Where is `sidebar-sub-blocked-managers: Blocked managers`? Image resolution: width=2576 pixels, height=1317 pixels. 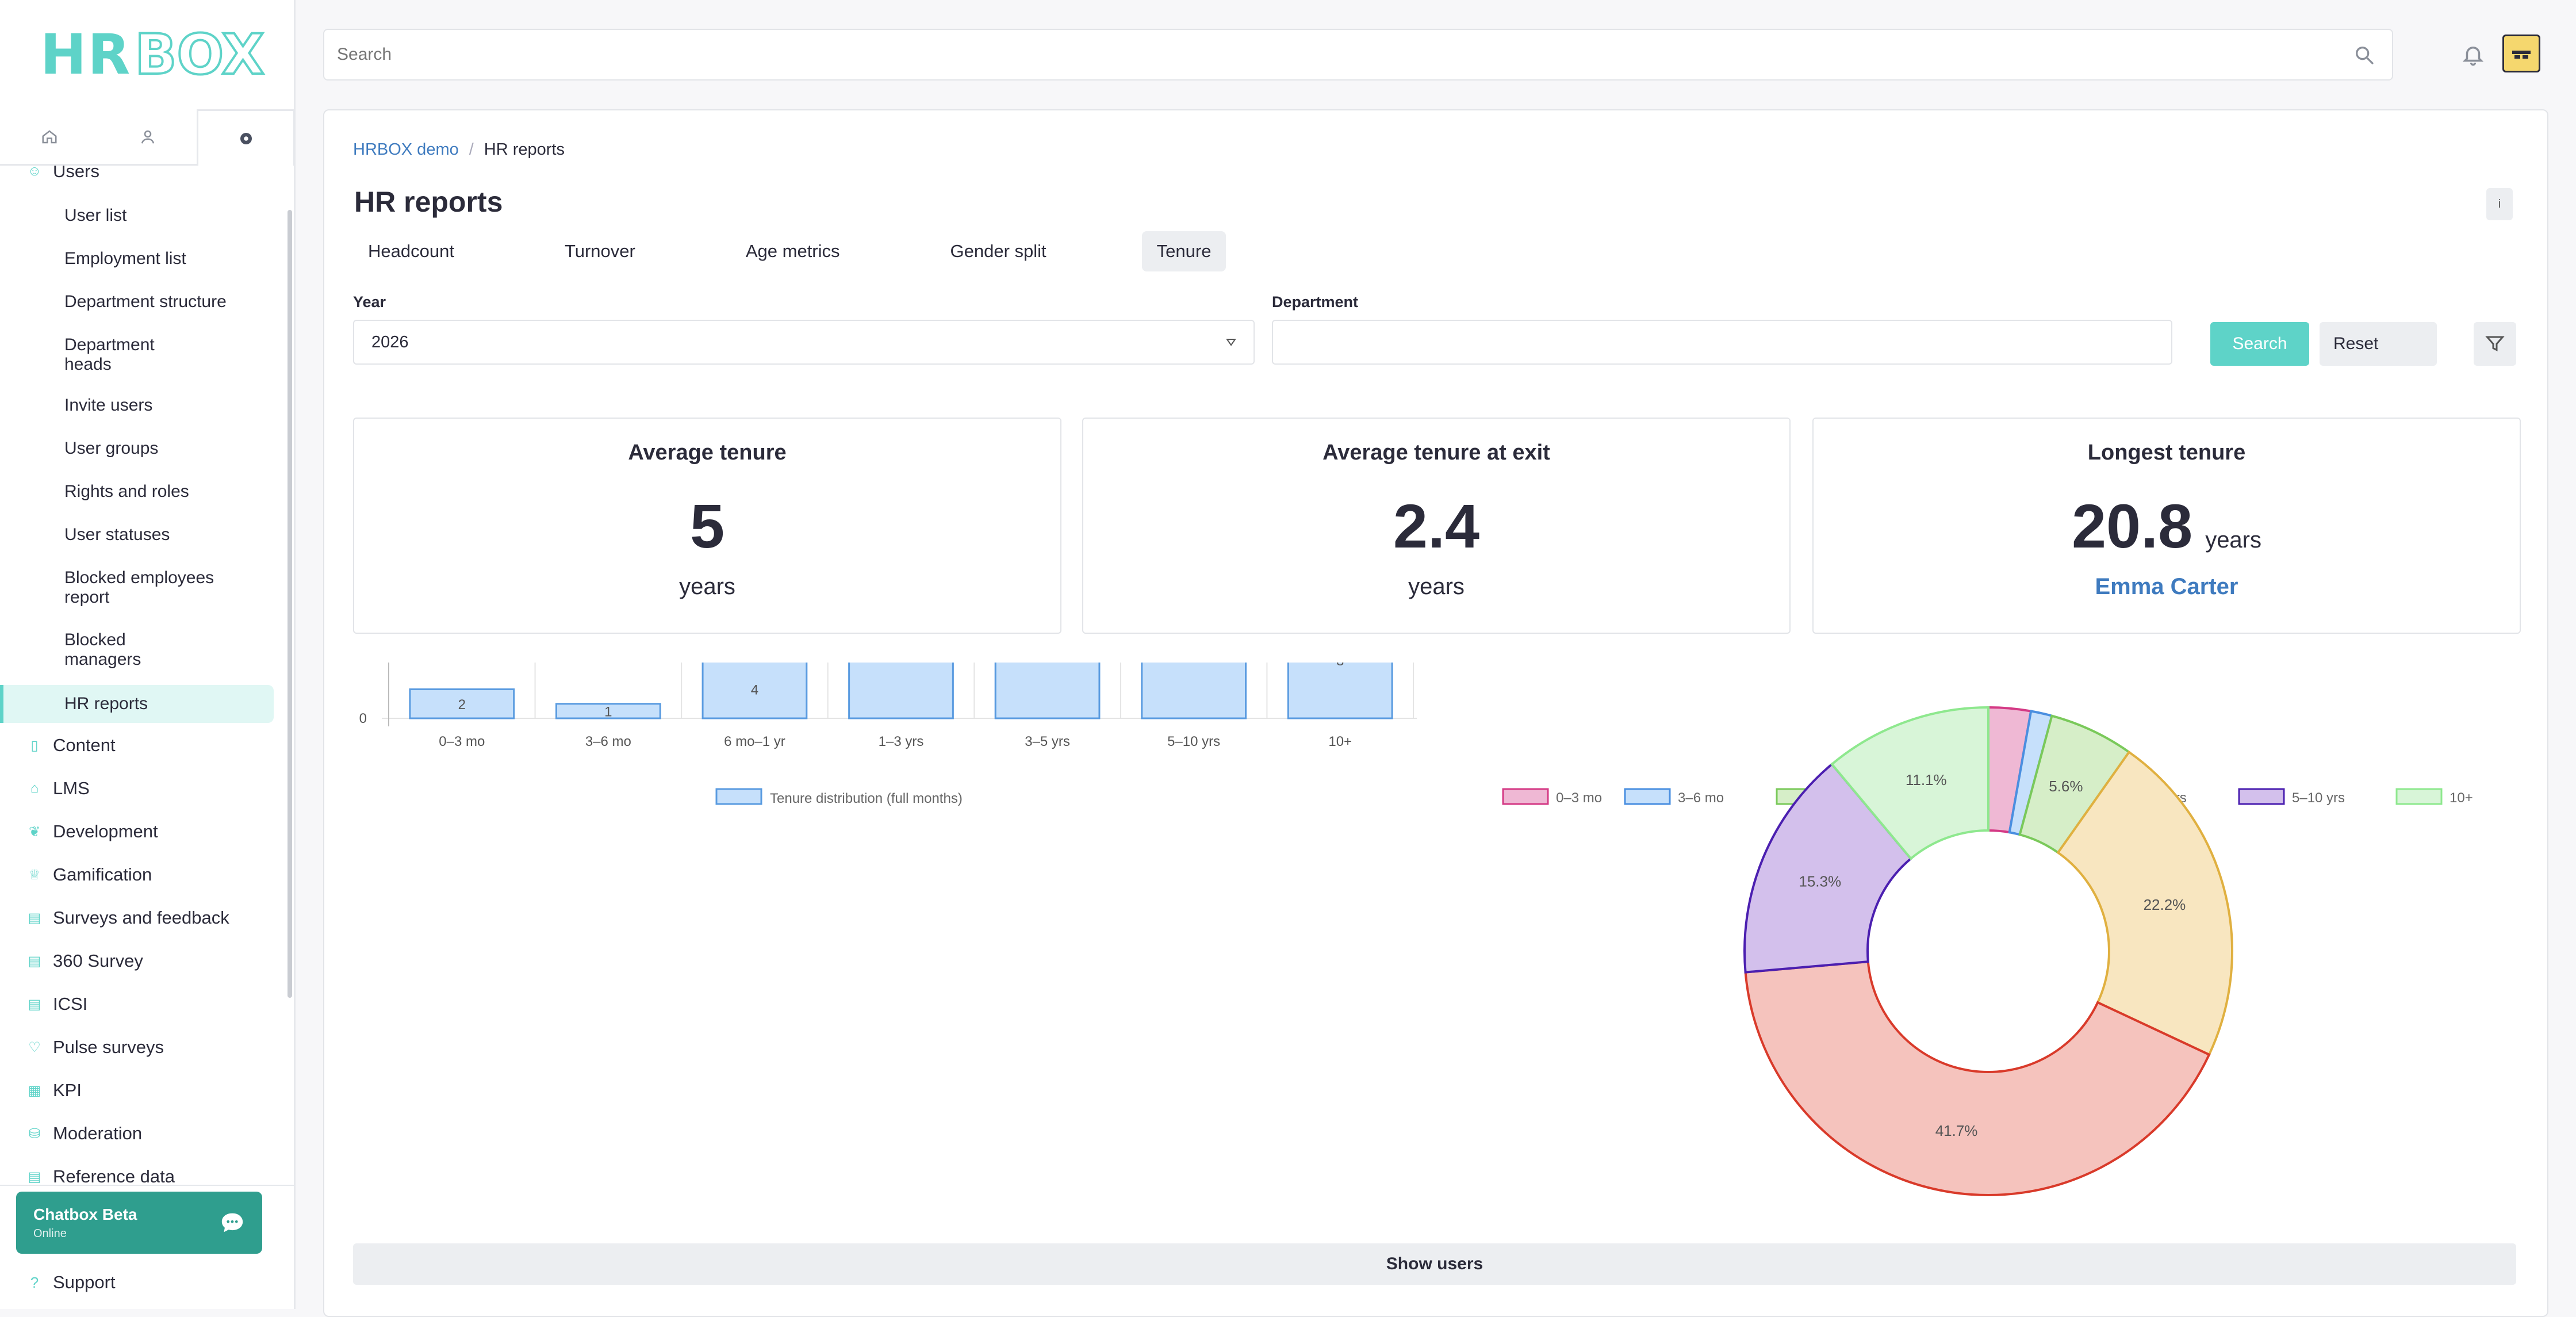
sidebar-sub-blocked-managers: Blocked managers is located at coordinates (102, 649).